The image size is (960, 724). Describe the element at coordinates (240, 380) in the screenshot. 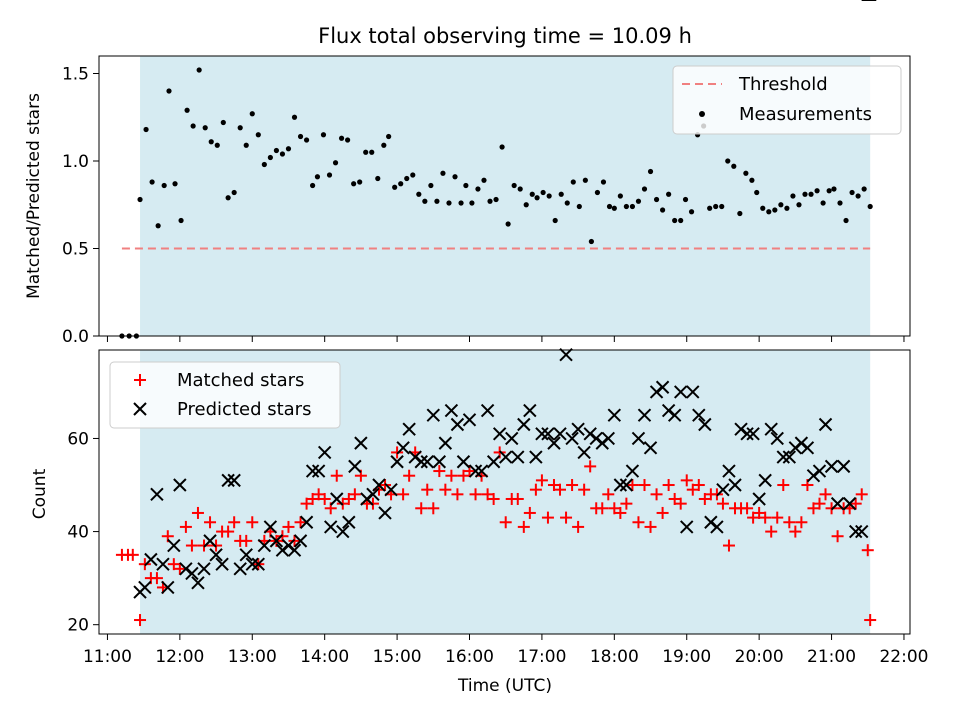

I see `legend-matched-label: Matched stars` at that location.